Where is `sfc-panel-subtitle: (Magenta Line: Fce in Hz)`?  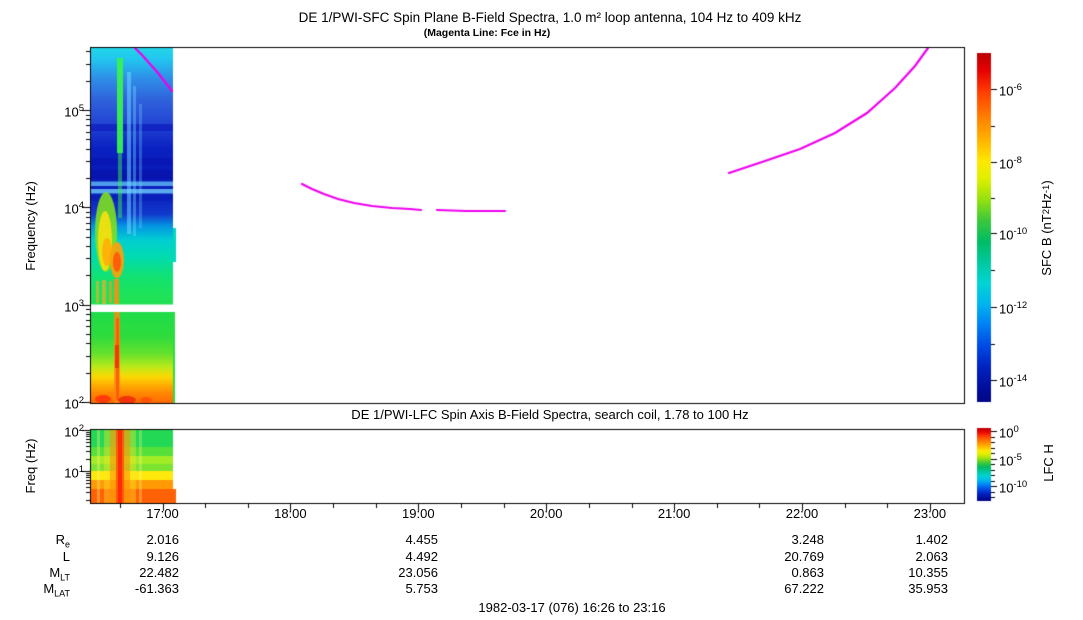 sfc-panel-subtitle: (Magenta Line: Fce in Hz) is located at coordinates (487, 33).